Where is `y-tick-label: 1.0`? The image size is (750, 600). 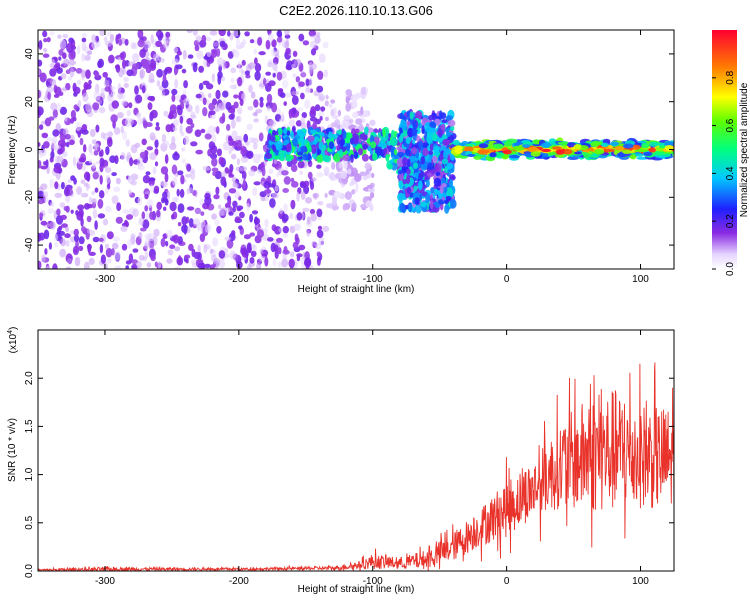 y-tick-label: 1.0 is located at coordinates (29, 474).